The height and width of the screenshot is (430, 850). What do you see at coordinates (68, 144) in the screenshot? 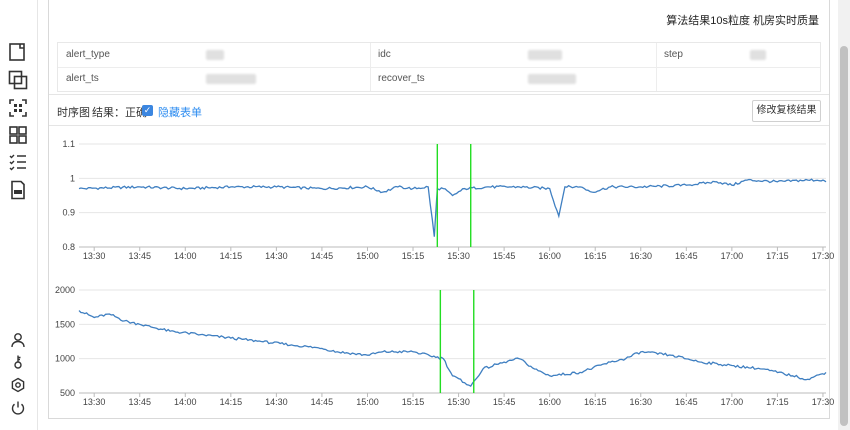
I see `y-tick-label: 1.1` at bounding box center [68, 144].